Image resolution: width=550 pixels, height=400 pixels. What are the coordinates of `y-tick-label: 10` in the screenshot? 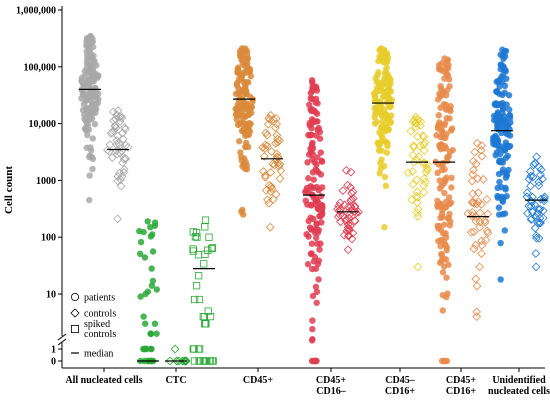 It's located at (51, 295).